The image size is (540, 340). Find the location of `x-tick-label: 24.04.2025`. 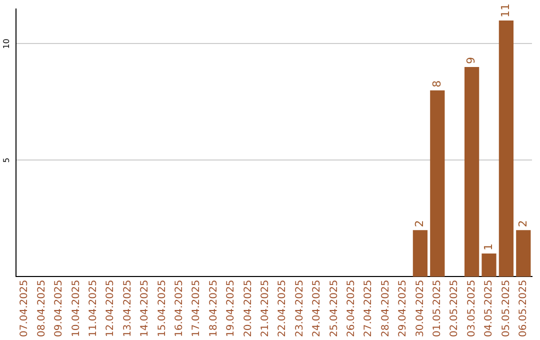

x-tick-label: 24.04.2025 is located at coordinates (317, 309).